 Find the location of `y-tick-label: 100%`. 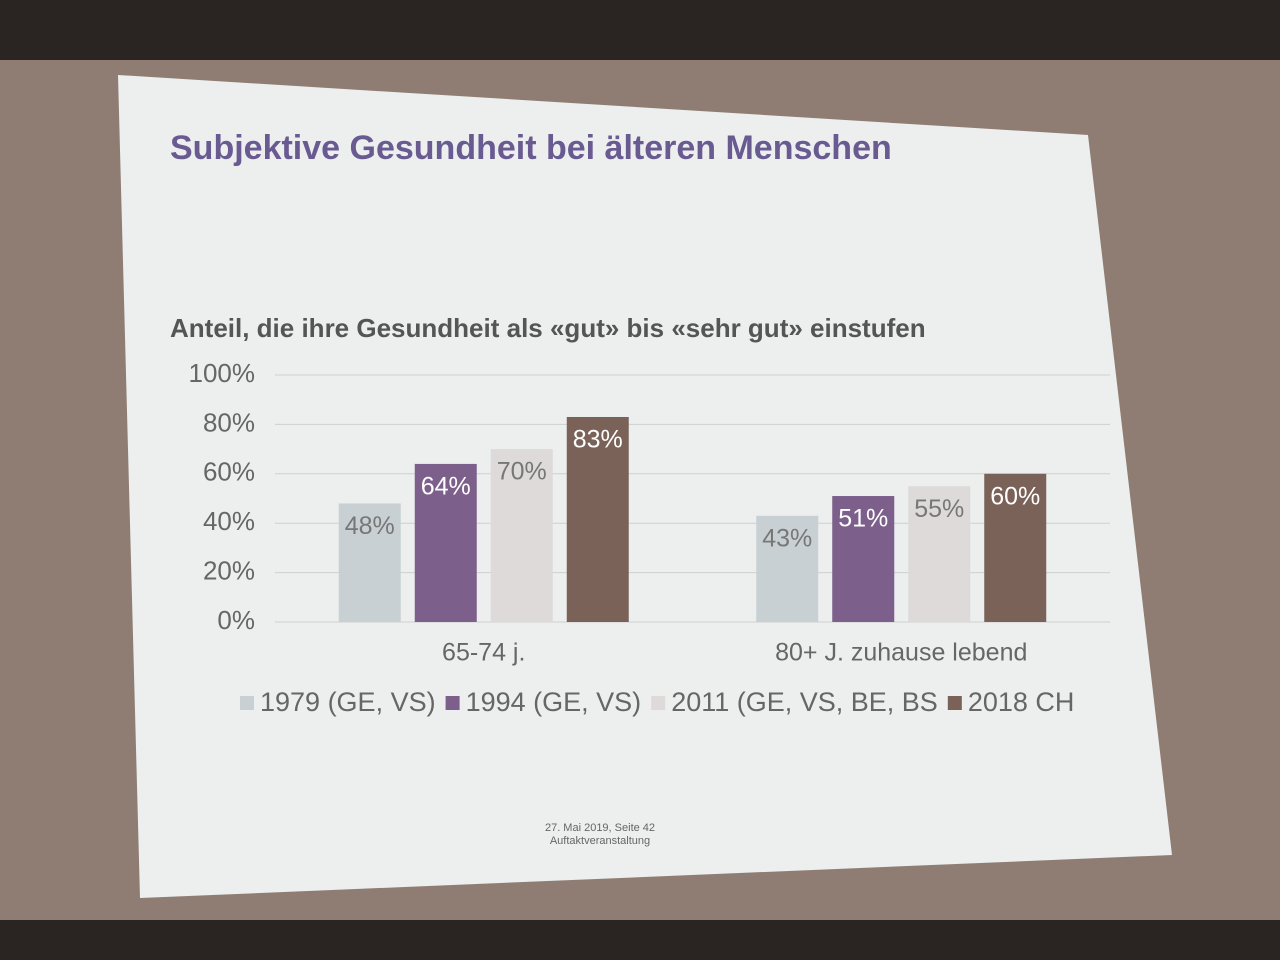

y-tick-label: 100% is located at coordinates (222, 373).